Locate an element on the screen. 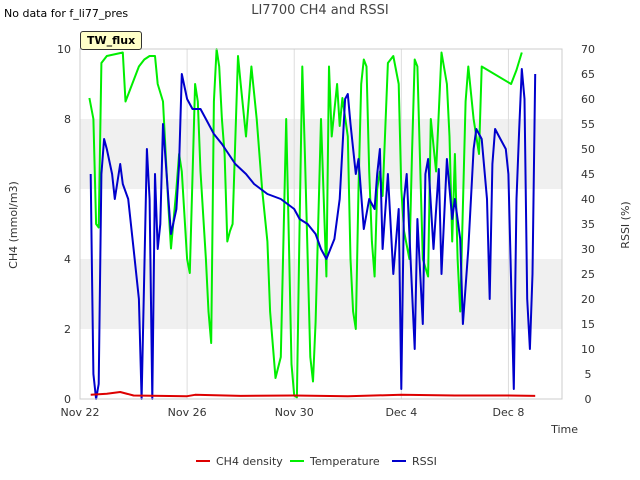 The height and width of the screenshot is (480, 640). y2-tick-label-1: 5 is located at coordinates (588, 374).